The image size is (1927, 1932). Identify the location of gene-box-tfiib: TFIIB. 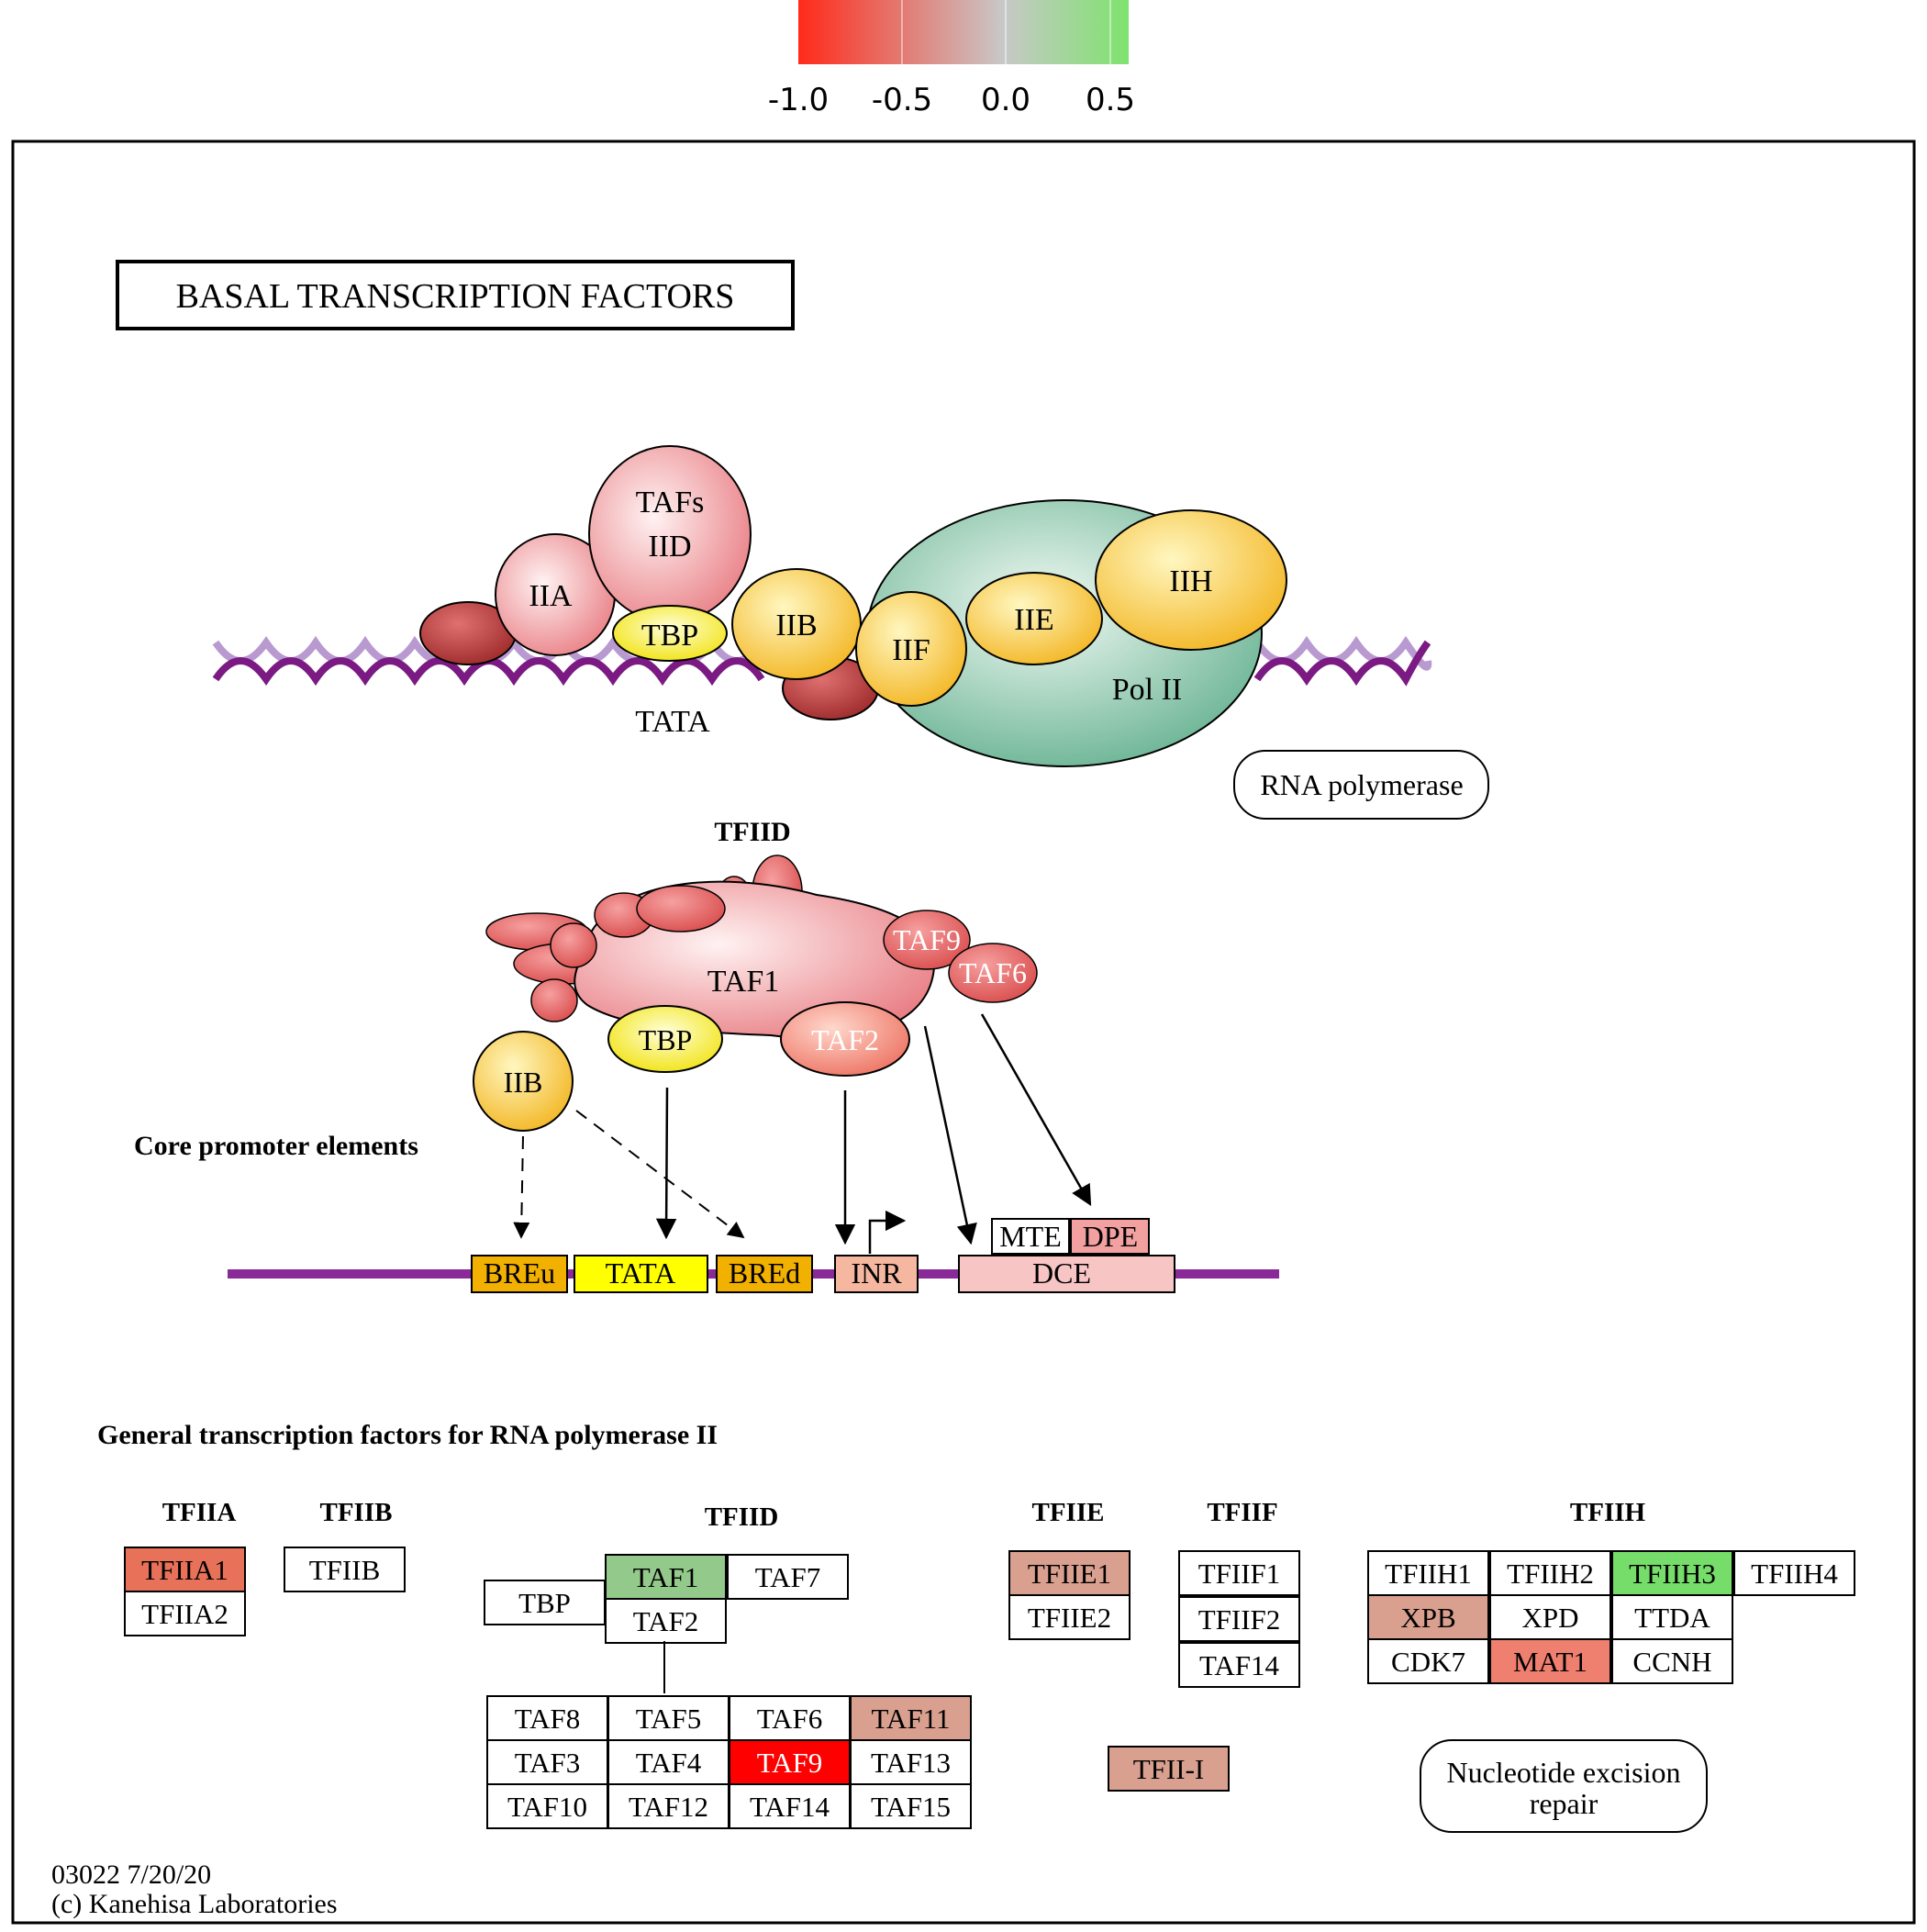
(345, 1569).